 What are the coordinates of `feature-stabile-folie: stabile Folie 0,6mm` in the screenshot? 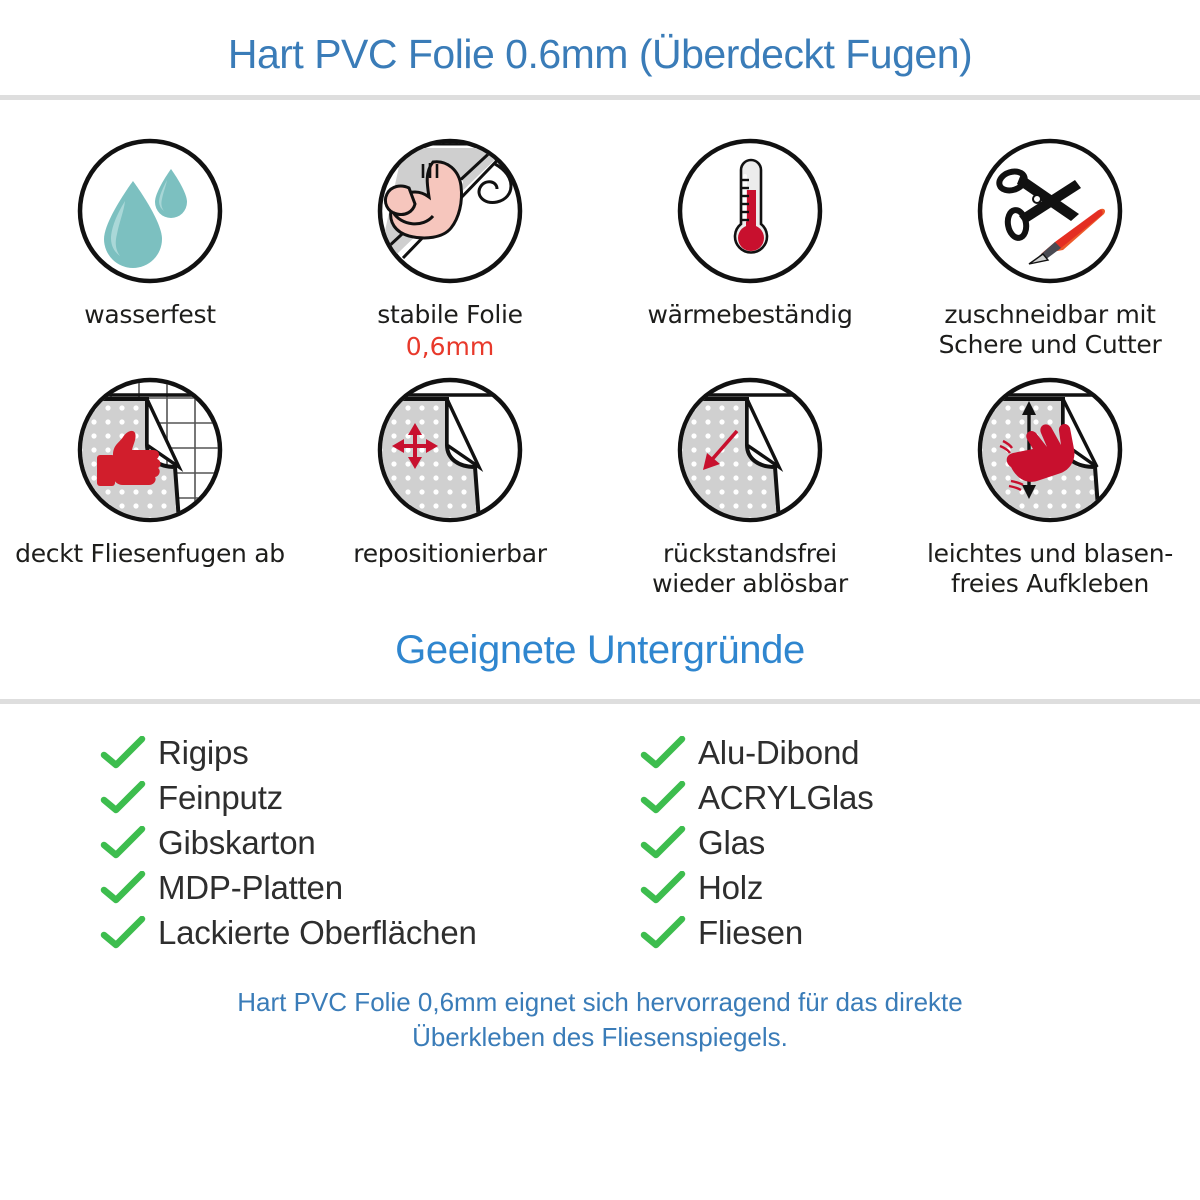 It's located at (450, 230).